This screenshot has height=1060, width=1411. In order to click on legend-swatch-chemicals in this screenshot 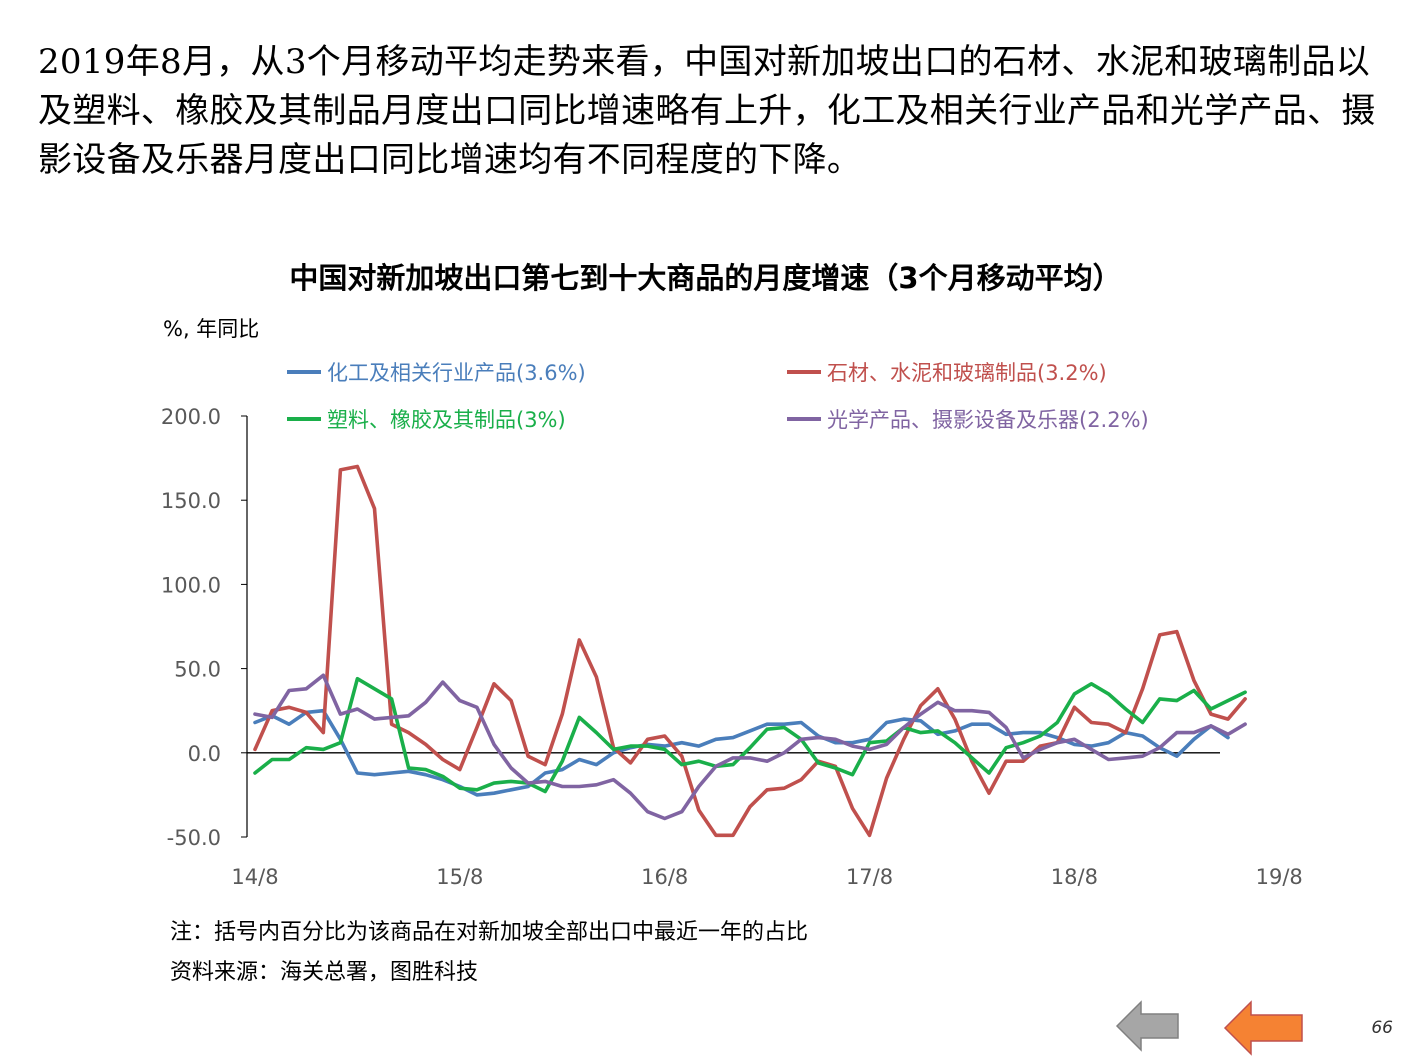, I will do `click(304, 372)`.